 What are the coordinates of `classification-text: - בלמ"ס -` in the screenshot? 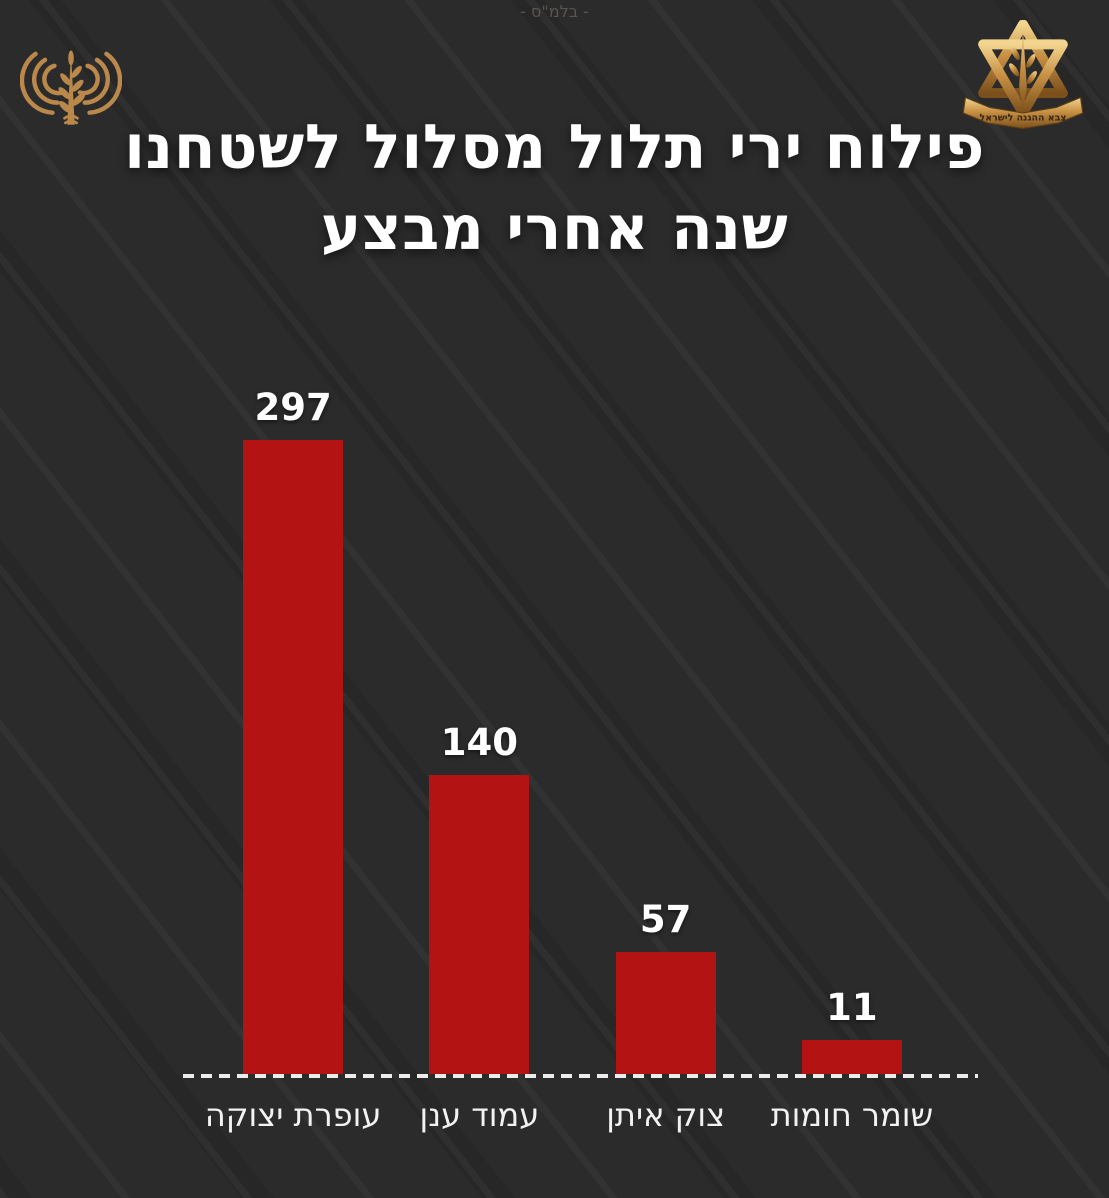 It's located at (554, 11).